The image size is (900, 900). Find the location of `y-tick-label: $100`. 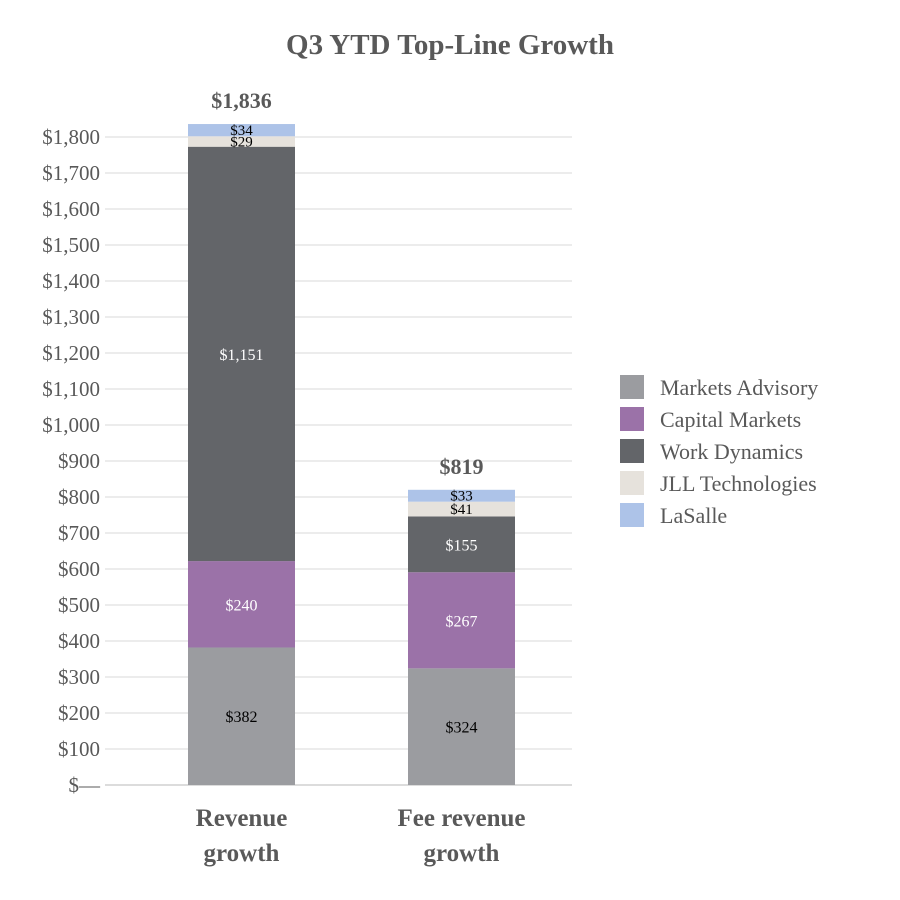

y-tick-label: $100 is located at coordinates (79, 749).